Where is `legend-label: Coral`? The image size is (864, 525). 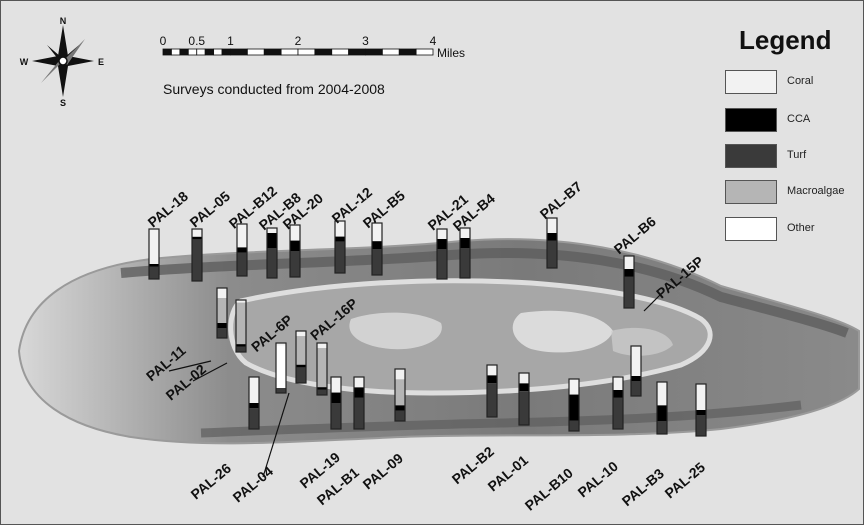
legend-label: Coral is located at coordinates (800, 81).